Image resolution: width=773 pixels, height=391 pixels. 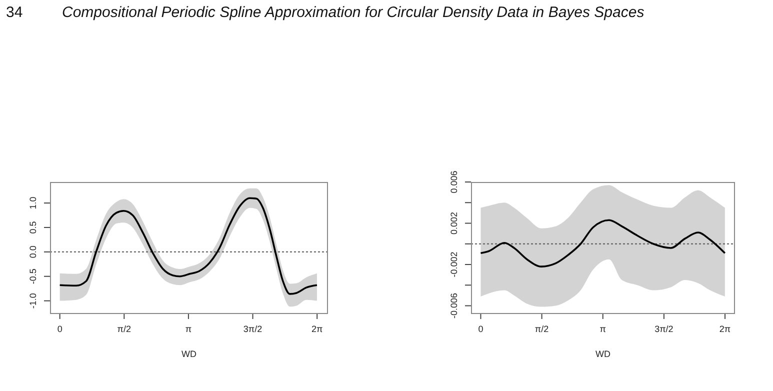 What do you see at coordinates (33, 276) in the screenshot?
I see `y-tick-label: -0.5` at bounding box center [33, 276].